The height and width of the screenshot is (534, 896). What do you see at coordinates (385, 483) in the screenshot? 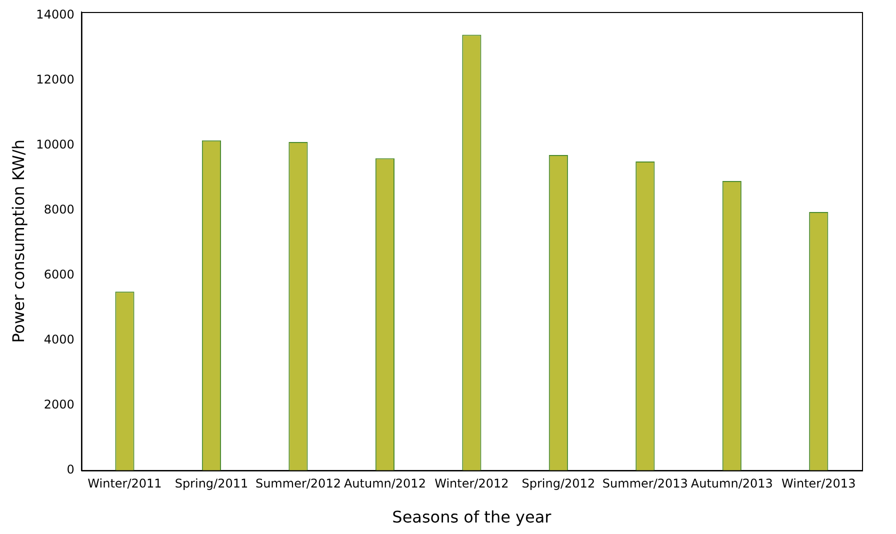
I see `x-tick-label: Autumn/2012` at bounding box center [385, 483].